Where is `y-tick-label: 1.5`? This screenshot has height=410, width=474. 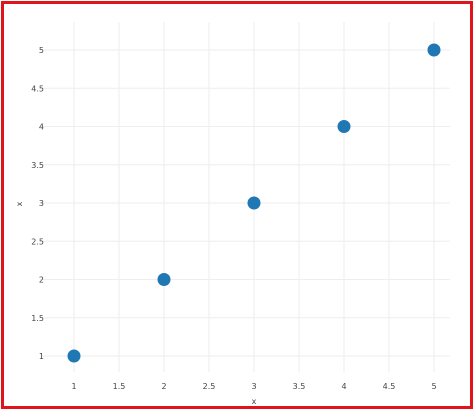
y-tick-label: 1.5 is located at coordinates (37, 318).